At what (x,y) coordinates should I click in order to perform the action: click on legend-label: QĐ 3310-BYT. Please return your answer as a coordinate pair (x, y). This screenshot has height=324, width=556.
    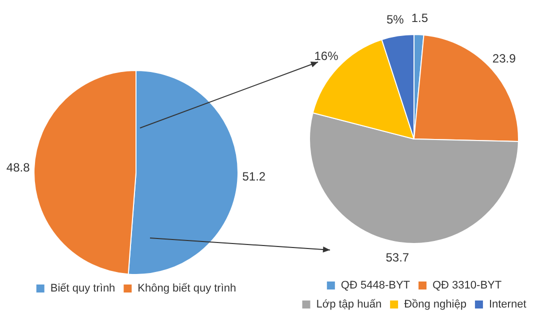
    Looking at the image, I should click on (467, 286).